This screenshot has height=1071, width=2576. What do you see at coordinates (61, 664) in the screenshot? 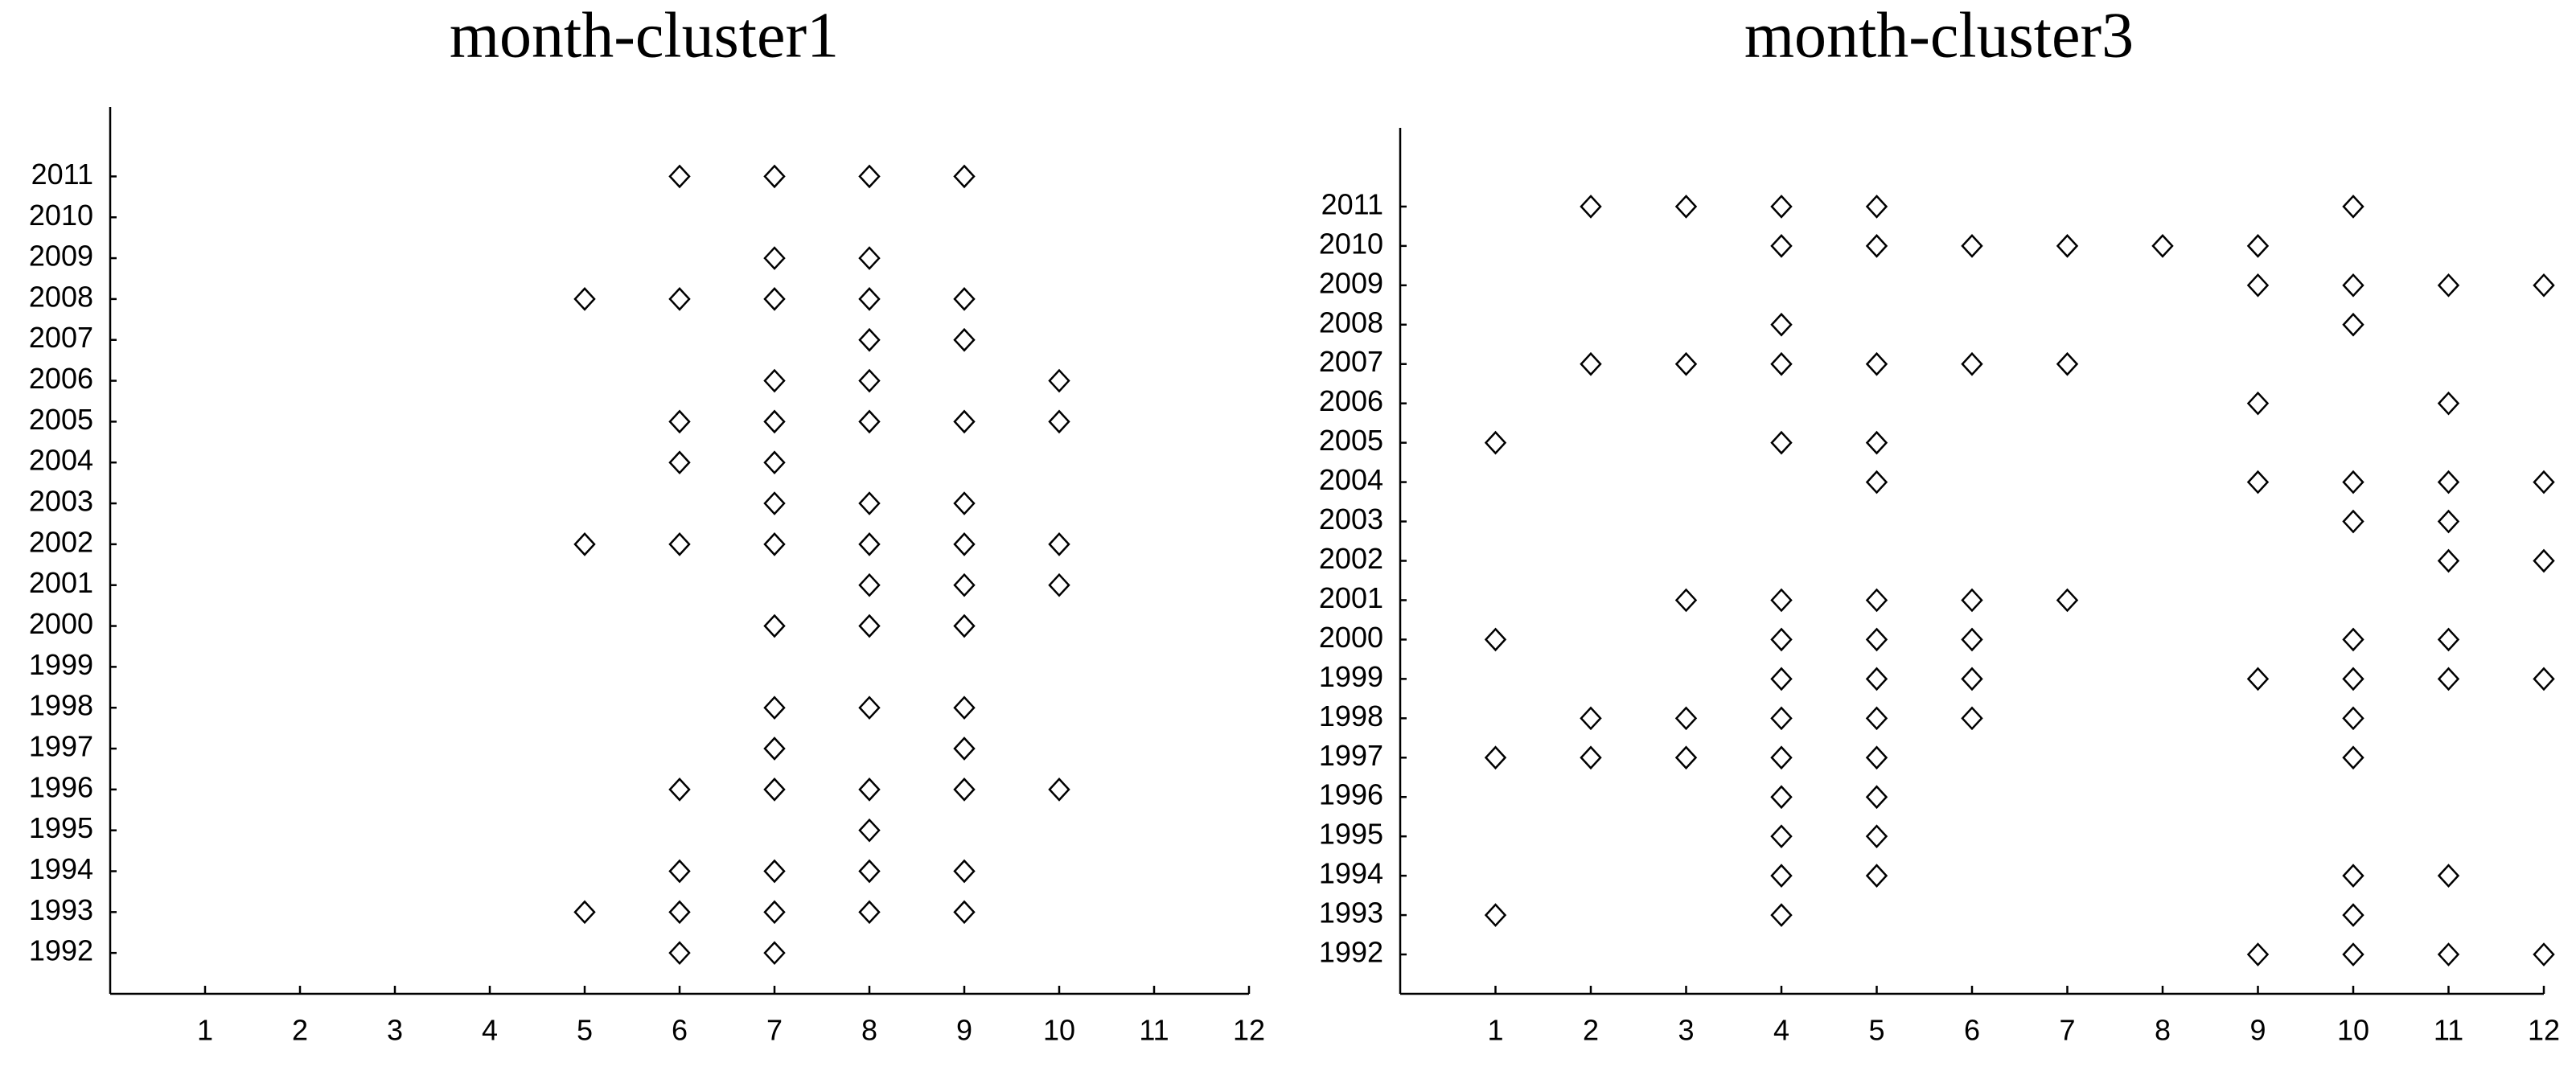
I see `y-tick-label: 1999` at bounding box center [61, 664].